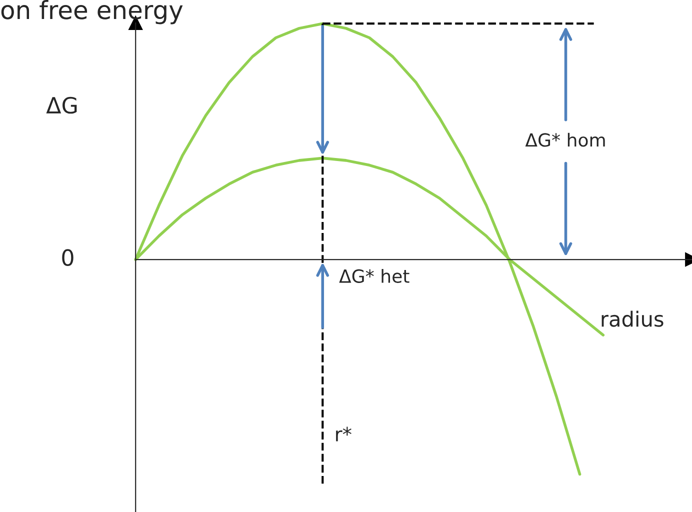  Describe the element at coordinates (374, 275) in the screenshot. I see `annotation: ΔG* het` at that location.